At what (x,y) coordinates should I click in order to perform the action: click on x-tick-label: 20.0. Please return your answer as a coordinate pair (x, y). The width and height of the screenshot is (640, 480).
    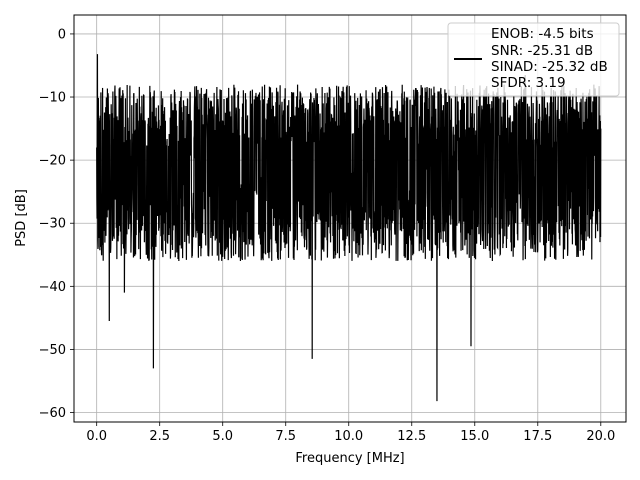
    Looking at the image, I should click on (600, 436).